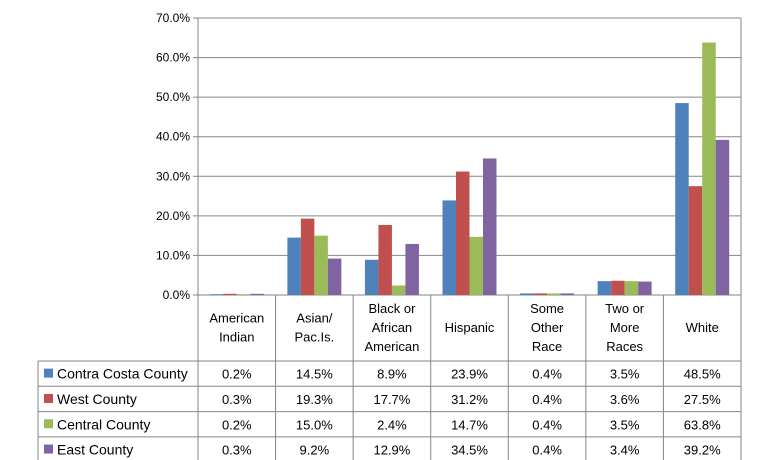 Image resolution: width=757 pixels, height=460 pixels. What do you see at coordinates (702, 399) in the screenshot?
I see `data-label: 27.5%` at bounding box center [702, 399].